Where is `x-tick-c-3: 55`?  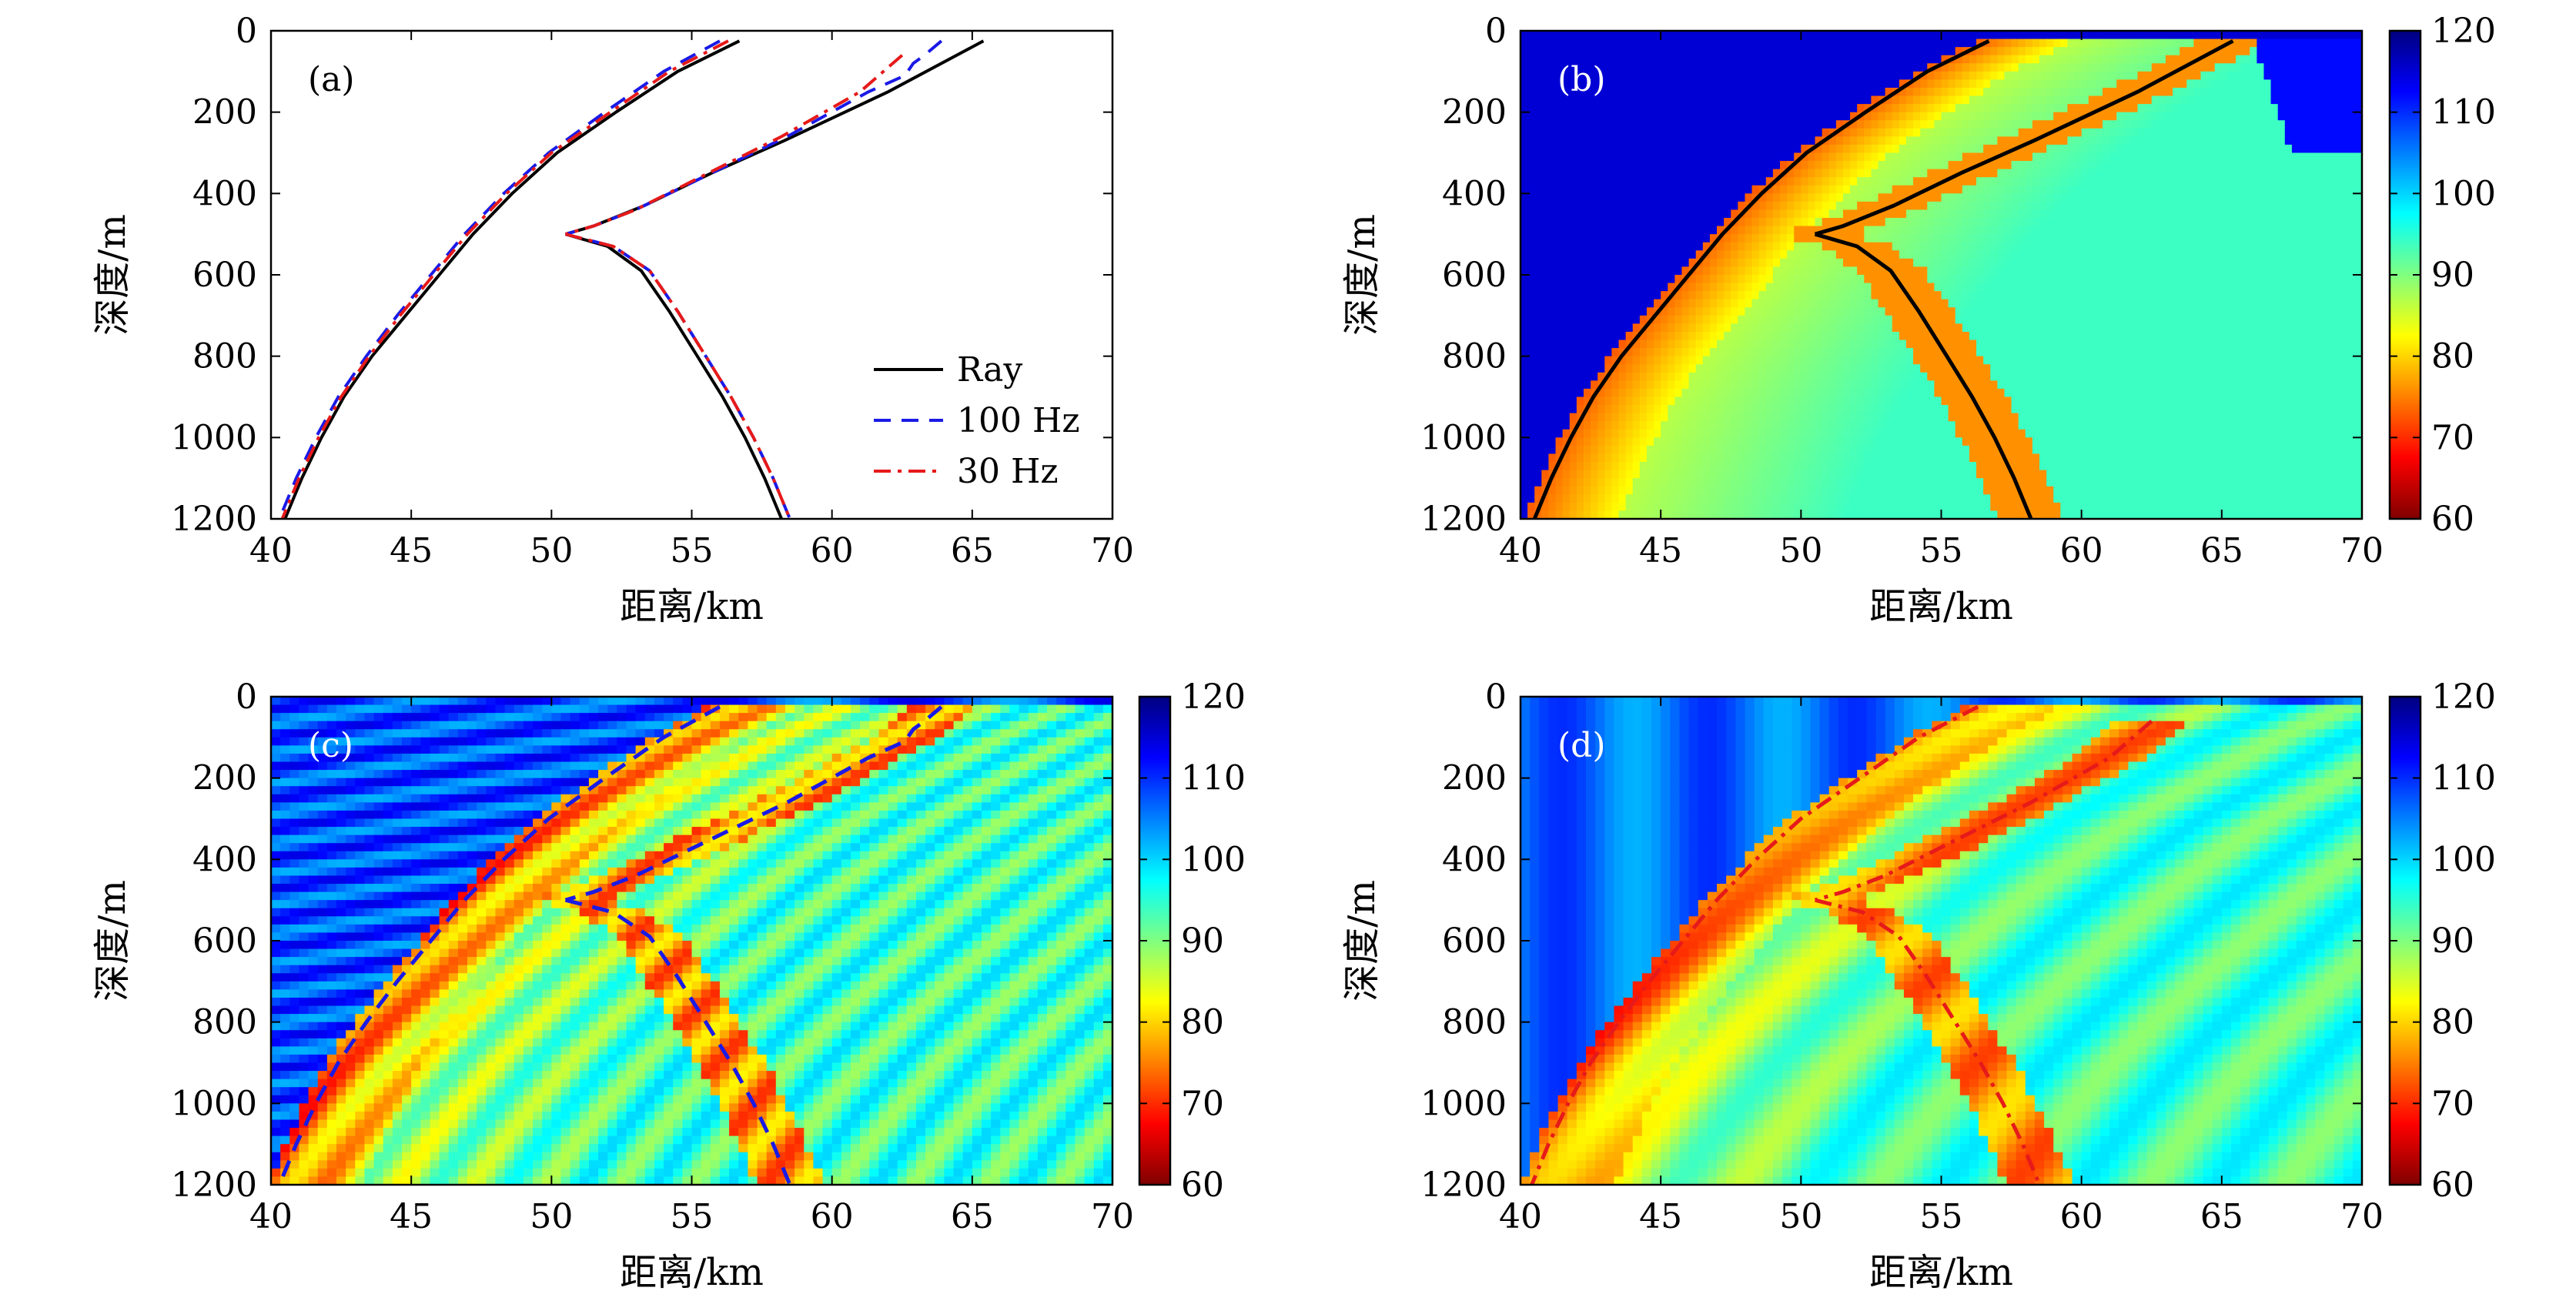 x-tick-c-3: 55 is located at coordinates (693, 1216).